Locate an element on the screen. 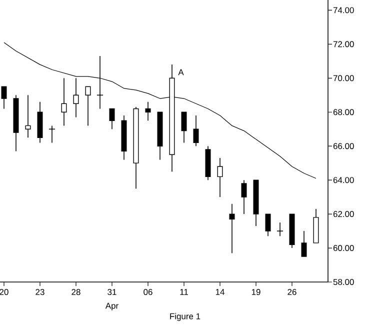 The image size is (383, 336). x-tick-label: 06 is located at coordinates (148, 292).